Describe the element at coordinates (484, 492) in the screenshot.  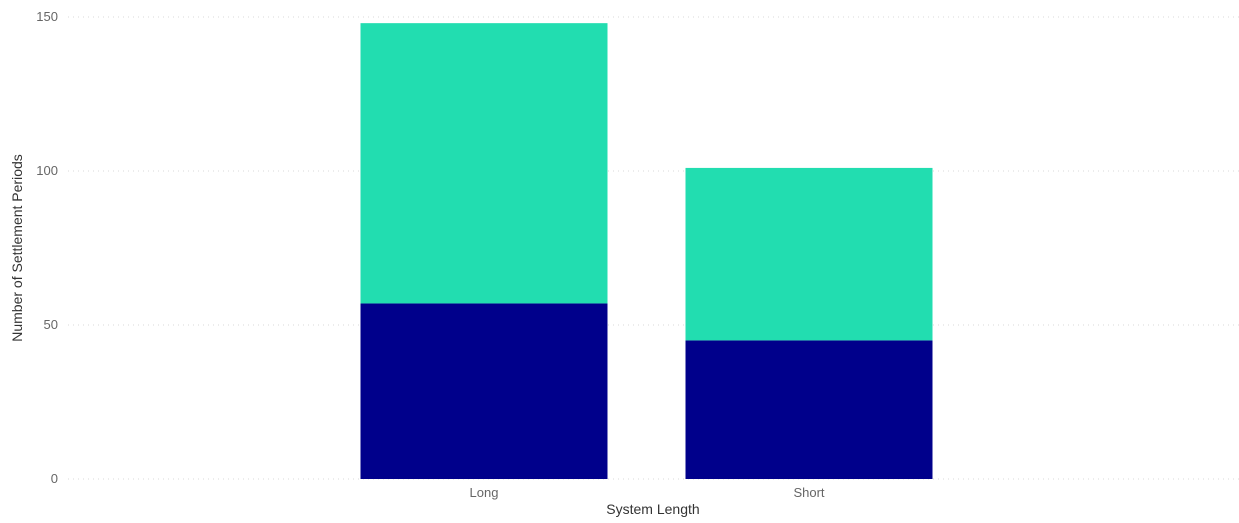
I see `x-tick-label-long: Long` at that location.